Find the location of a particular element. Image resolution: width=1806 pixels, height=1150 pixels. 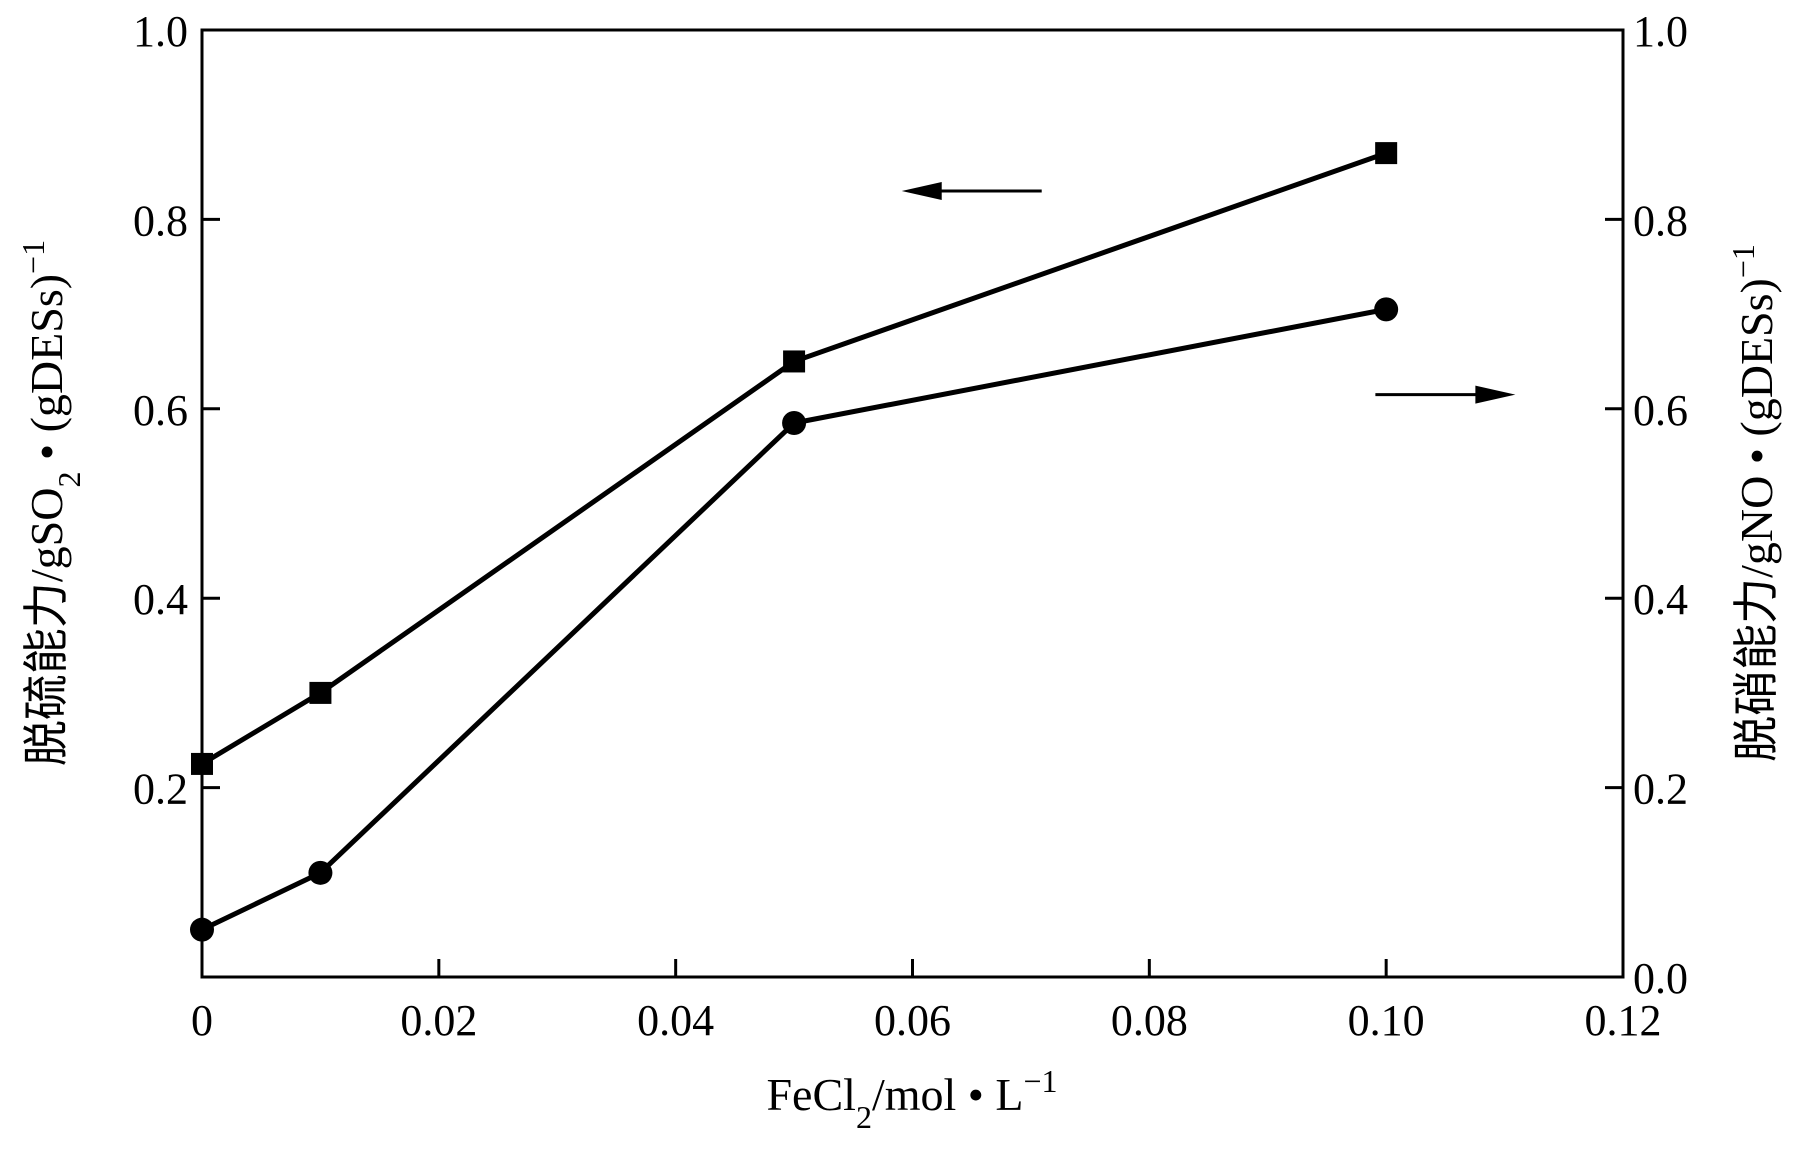

y-left-tick-label: 1.0 is located at coordinates (160, 31).